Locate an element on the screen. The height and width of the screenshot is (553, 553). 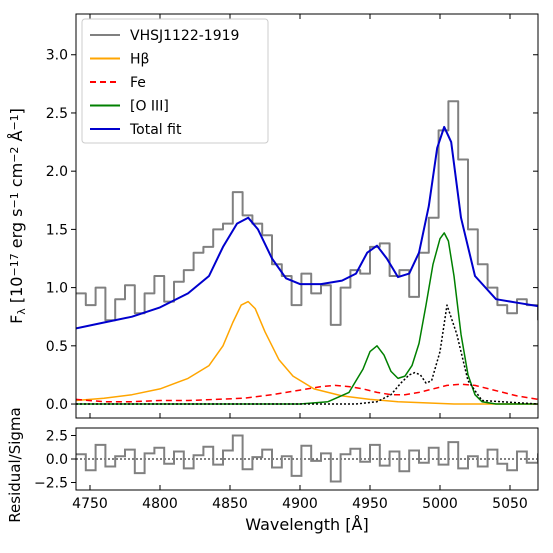
legend-label: VHSJ1122-1919 is located at coordinates (184, 36).